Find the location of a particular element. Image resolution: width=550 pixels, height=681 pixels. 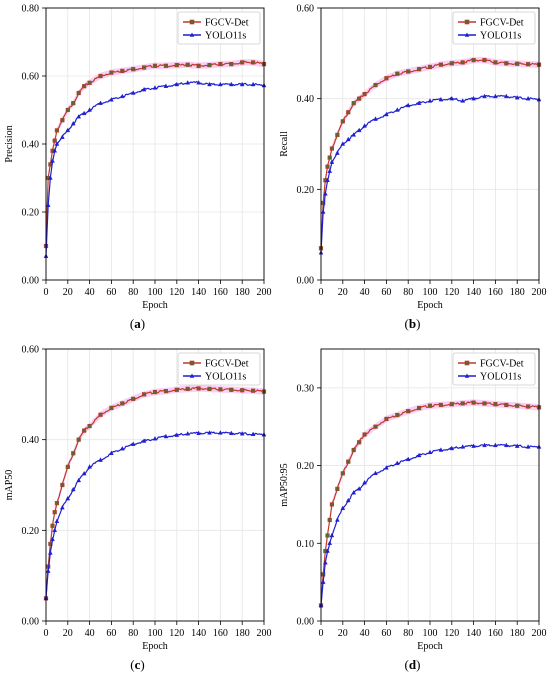

y-tick-label: 0.30 is located at coordinates (306, 388).